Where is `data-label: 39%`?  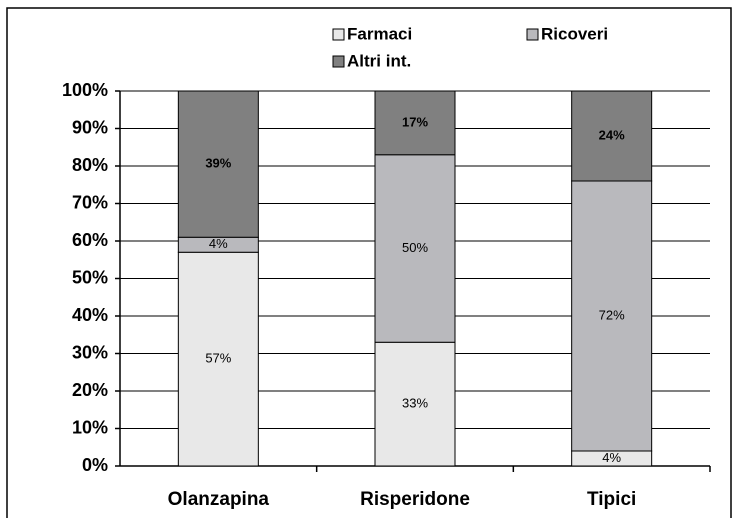 data-label: 39% is located at coordinates (218, 163).